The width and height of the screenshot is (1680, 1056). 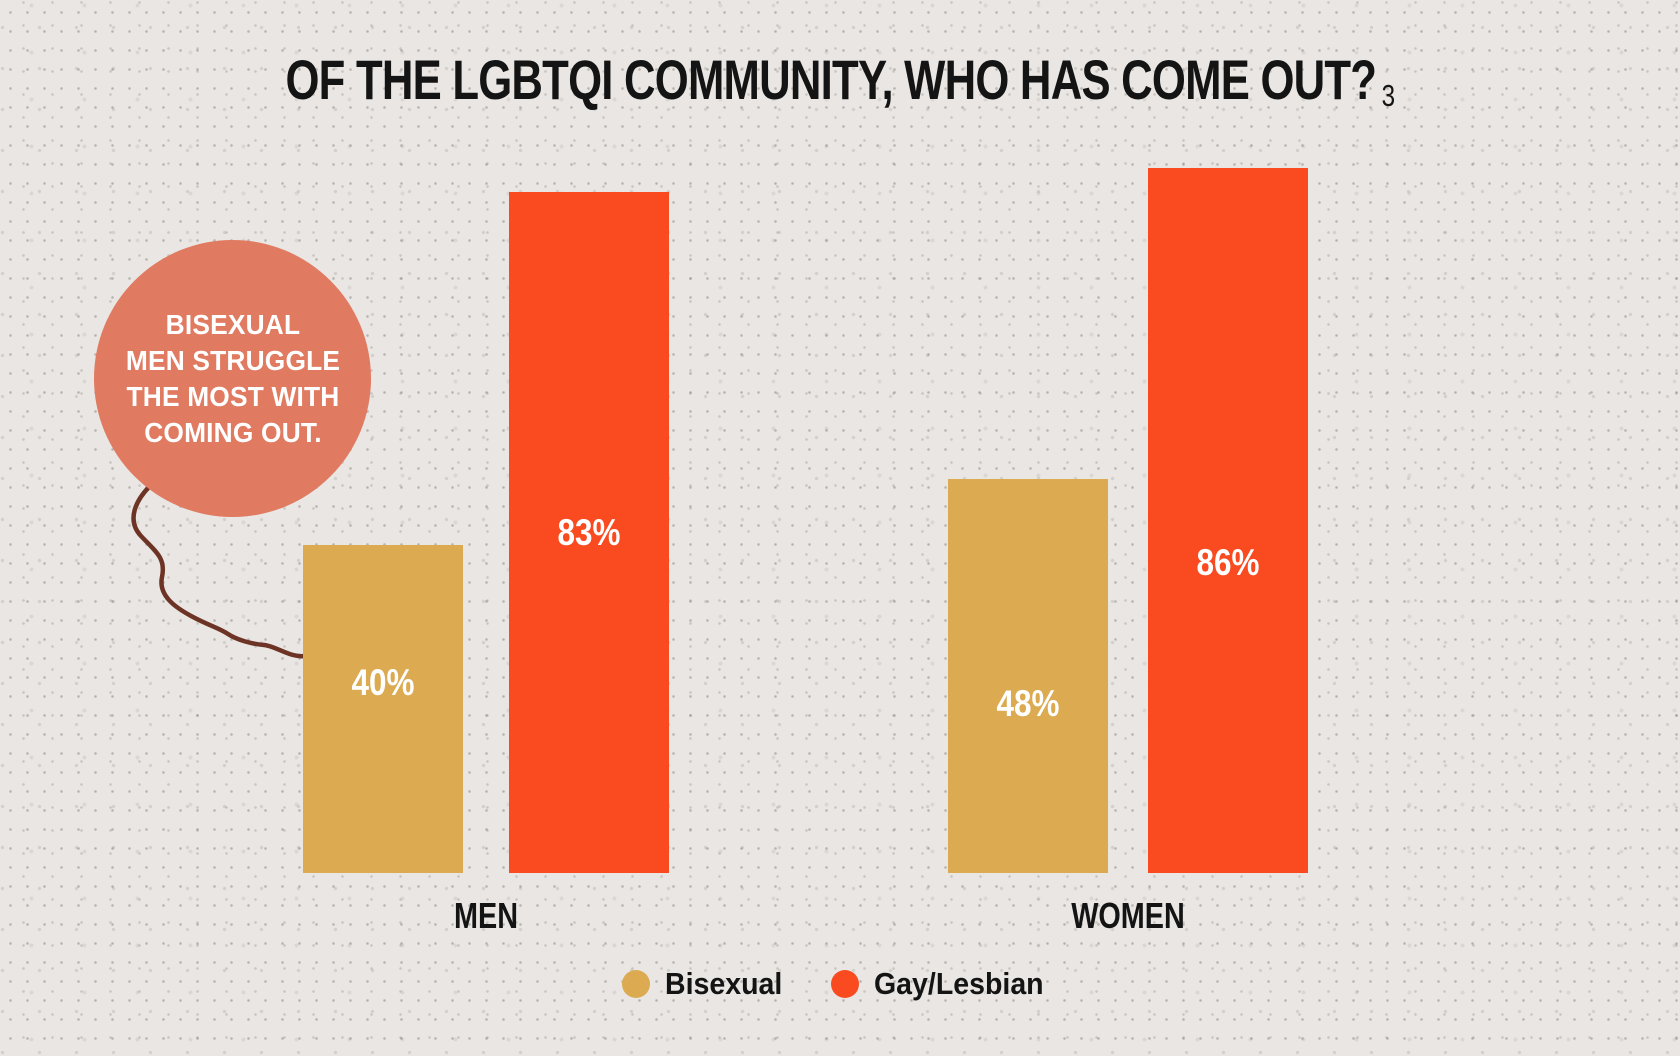 What do you see at coordinates (1228, 520) in the screenshot?
I see `bar-women-gay-lesbian: 86%` at bounding box center [1228, 520].